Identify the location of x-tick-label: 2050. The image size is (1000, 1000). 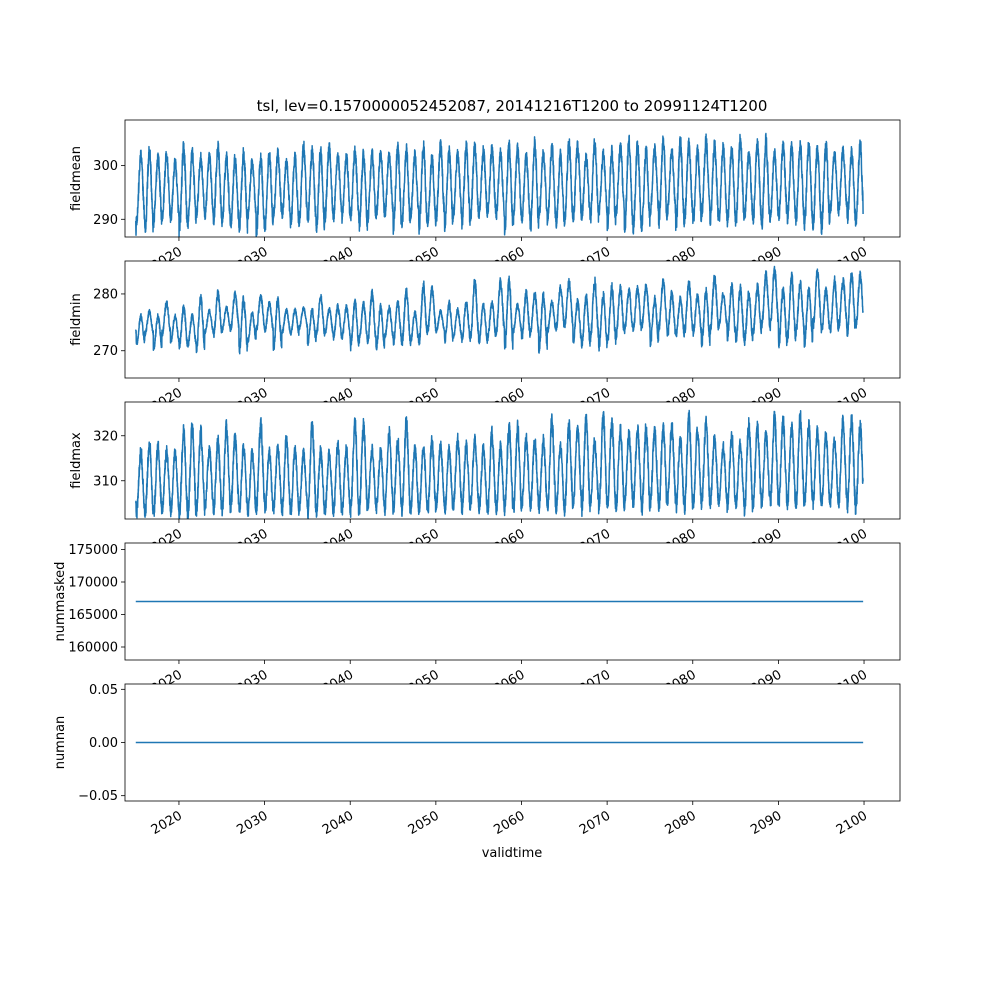
(424, 823).